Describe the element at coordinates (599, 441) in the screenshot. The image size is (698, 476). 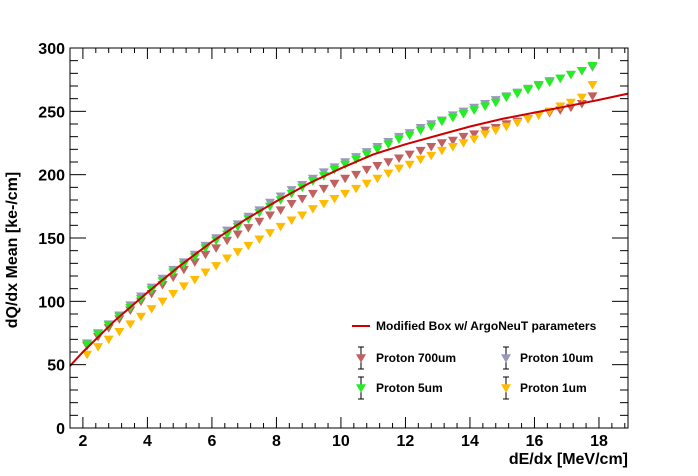
I see `x-tick-label: 18` at that location.